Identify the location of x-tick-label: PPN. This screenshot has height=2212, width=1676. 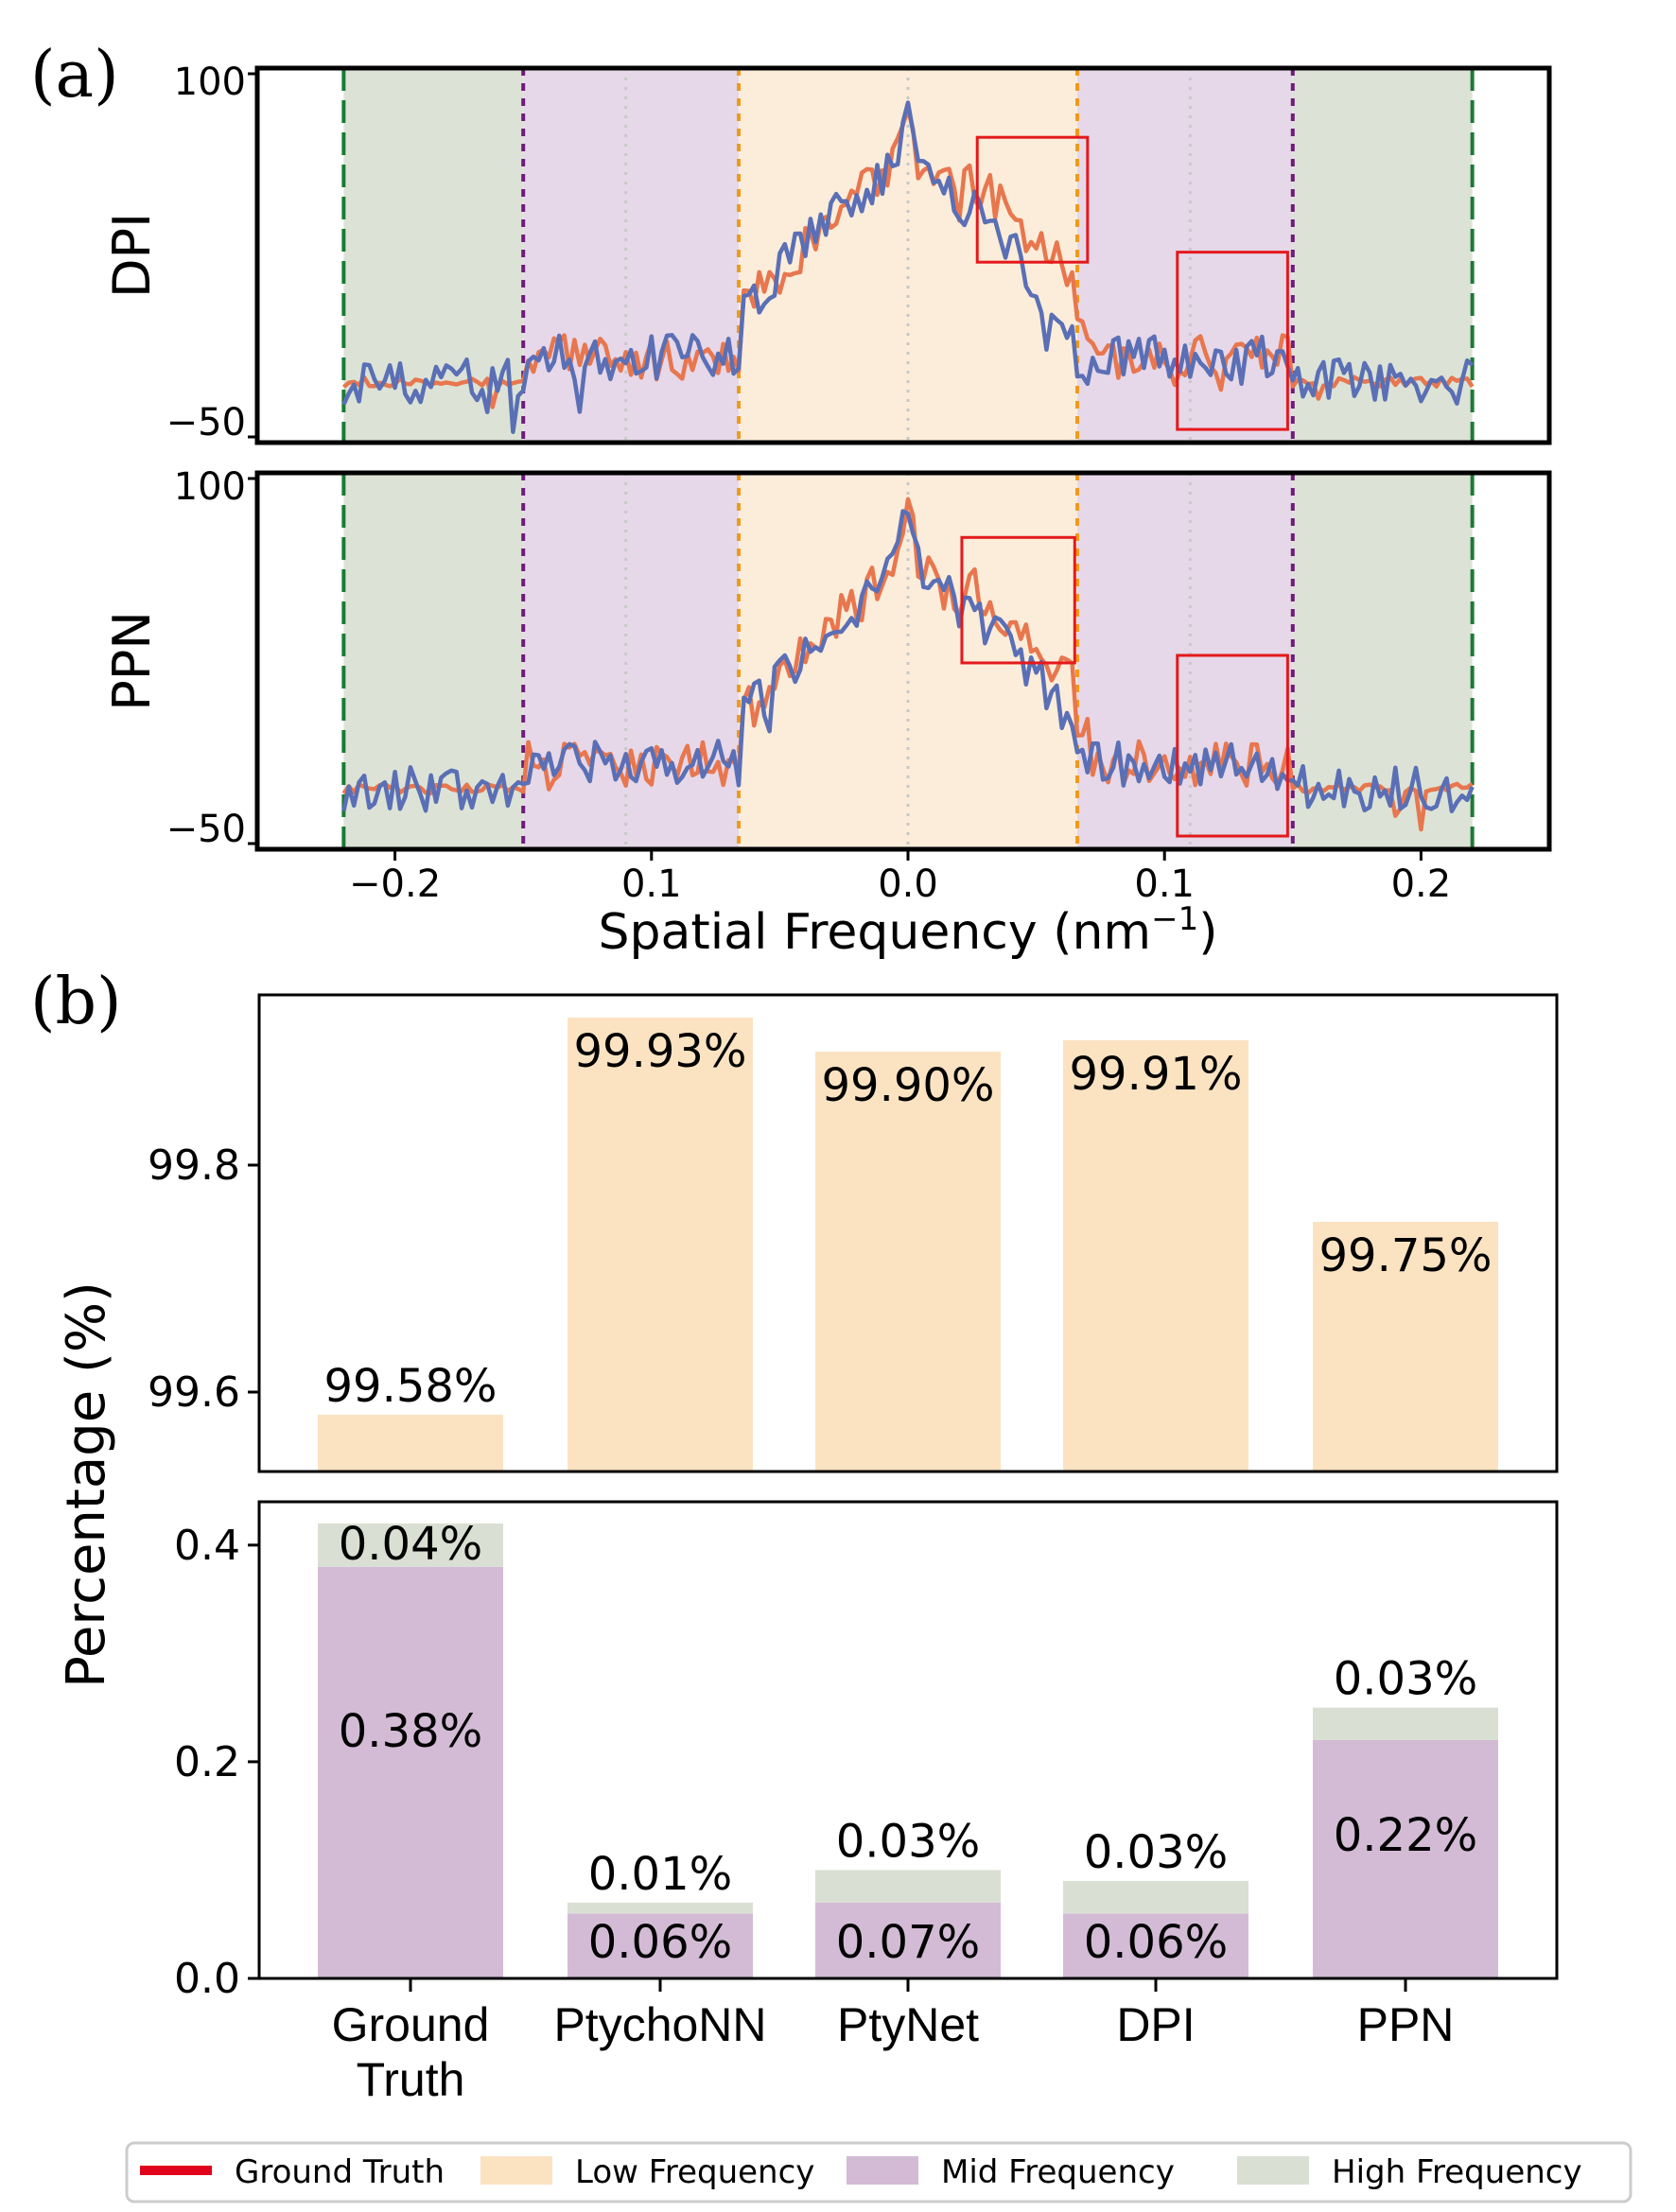
(1406, 2024).